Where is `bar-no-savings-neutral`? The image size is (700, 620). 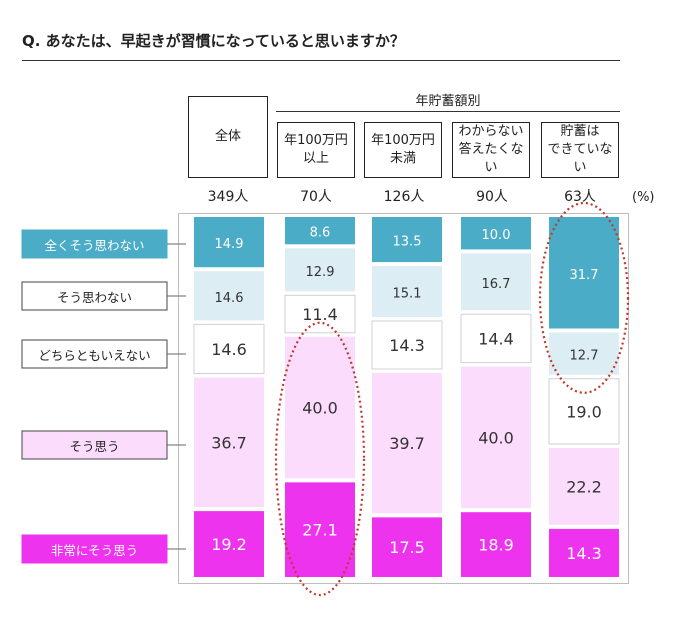 bar-no-savings-neutral is located at coordinates (584, 411).